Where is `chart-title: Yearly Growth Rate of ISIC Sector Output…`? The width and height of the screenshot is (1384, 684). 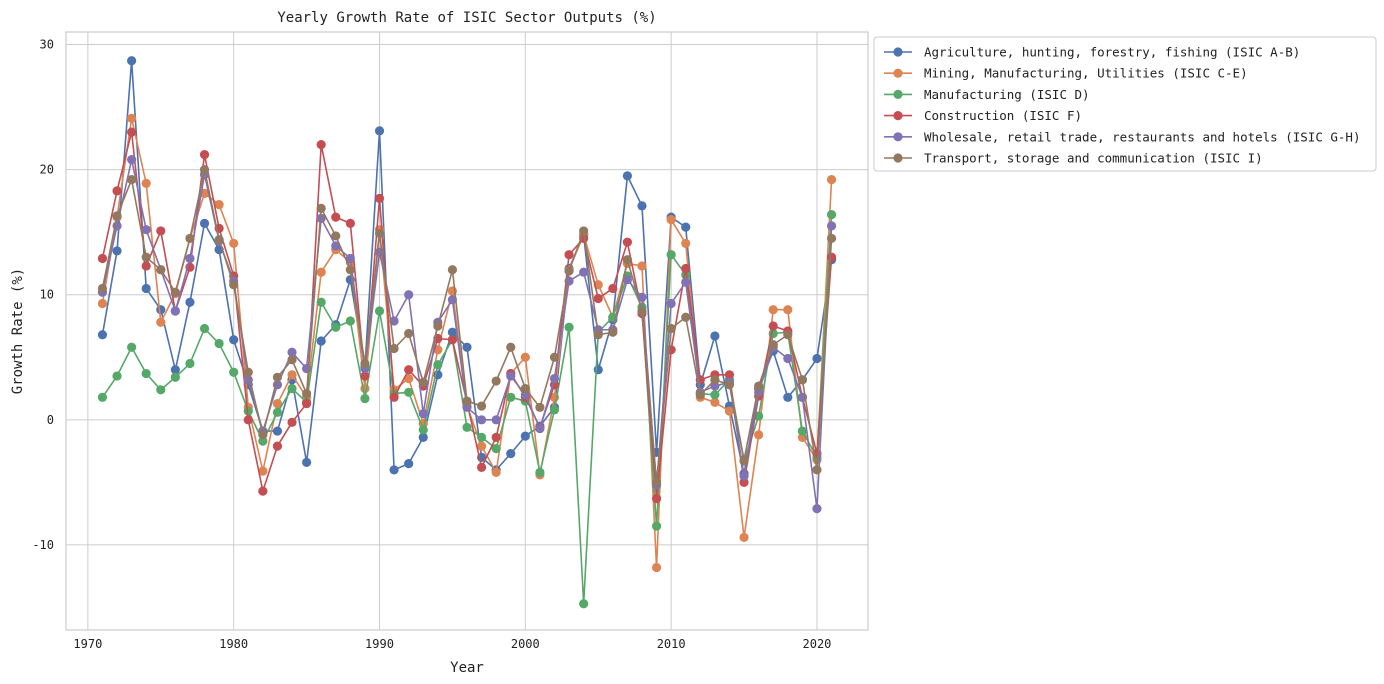 chart-title: Yearly Growth Rate of ISIC Sector Output… is located at coordinates (466, 18).